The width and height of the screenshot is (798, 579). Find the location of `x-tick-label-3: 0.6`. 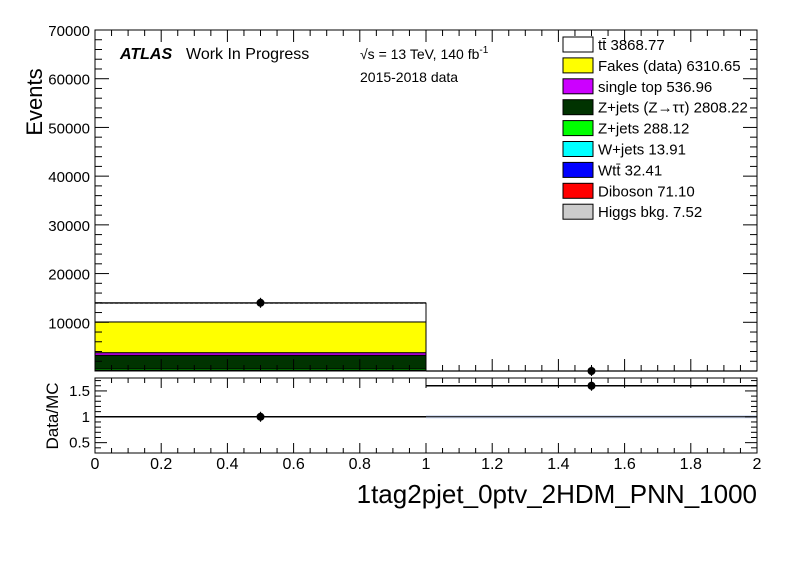

x-tick-label-3: 0.6 is located at coordinates (293, 464).